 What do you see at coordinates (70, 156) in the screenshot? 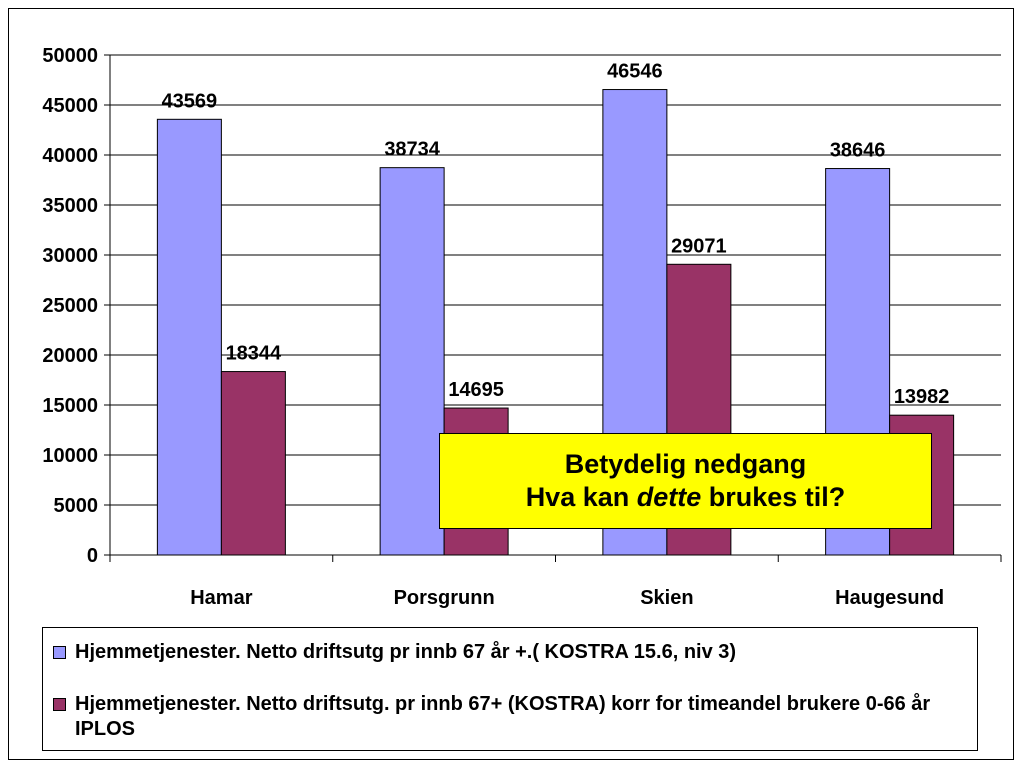
I see `y-tick-label: 40000` at bounding box center [70, 156].